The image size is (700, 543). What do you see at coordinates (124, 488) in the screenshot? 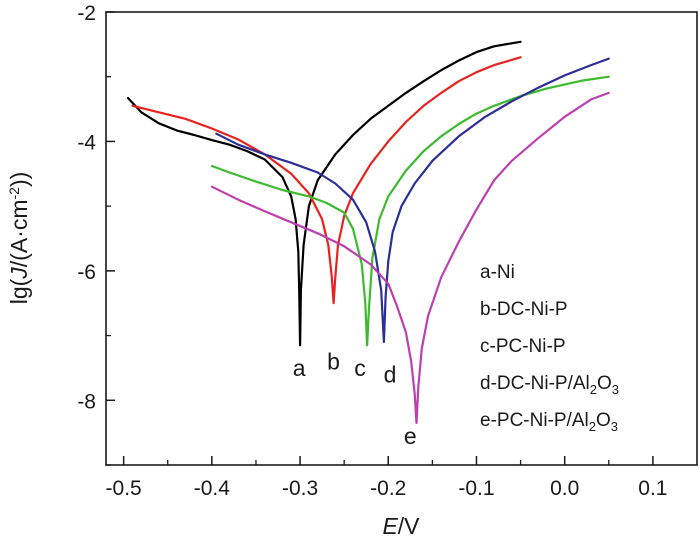
I see `x-tick-label: -0.5` at bounding box center [124, 488].